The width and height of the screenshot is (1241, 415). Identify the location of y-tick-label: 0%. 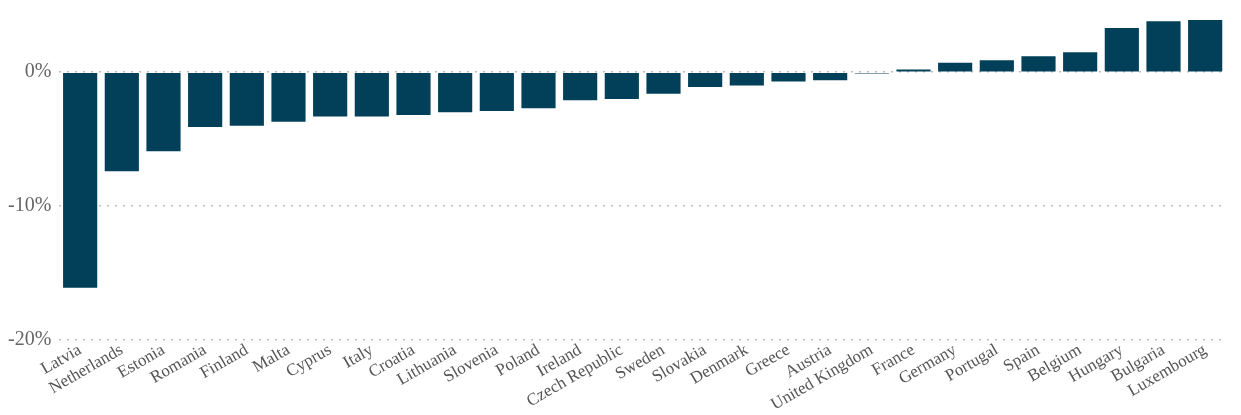
(38, 70).